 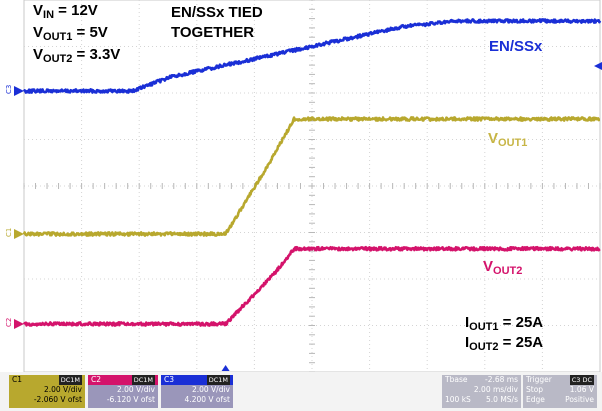 What do you see at coordinates (123, 391) in the screenshot?
I see `channel-2-settings: C2 DC1M 2.00 V/div -6.120 V ofst` at bounding box center [123, 391].